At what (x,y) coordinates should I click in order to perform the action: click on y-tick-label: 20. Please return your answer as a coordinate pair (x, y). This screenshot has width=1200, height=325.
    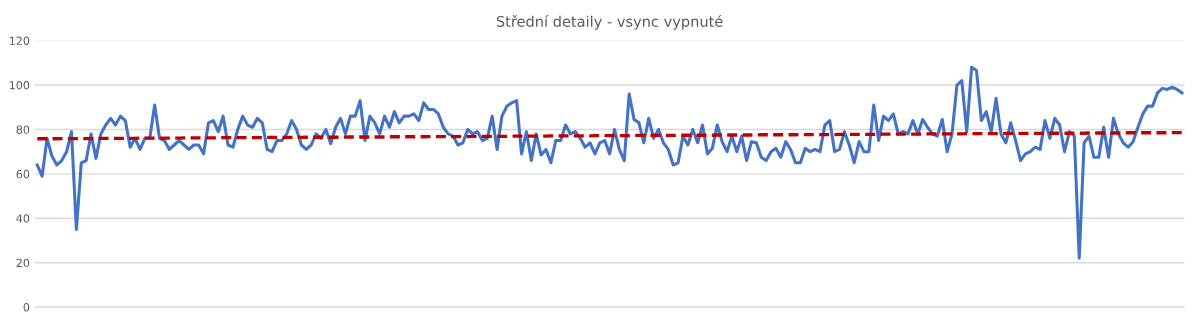
    Looking at the image, I should click on (23, 263).